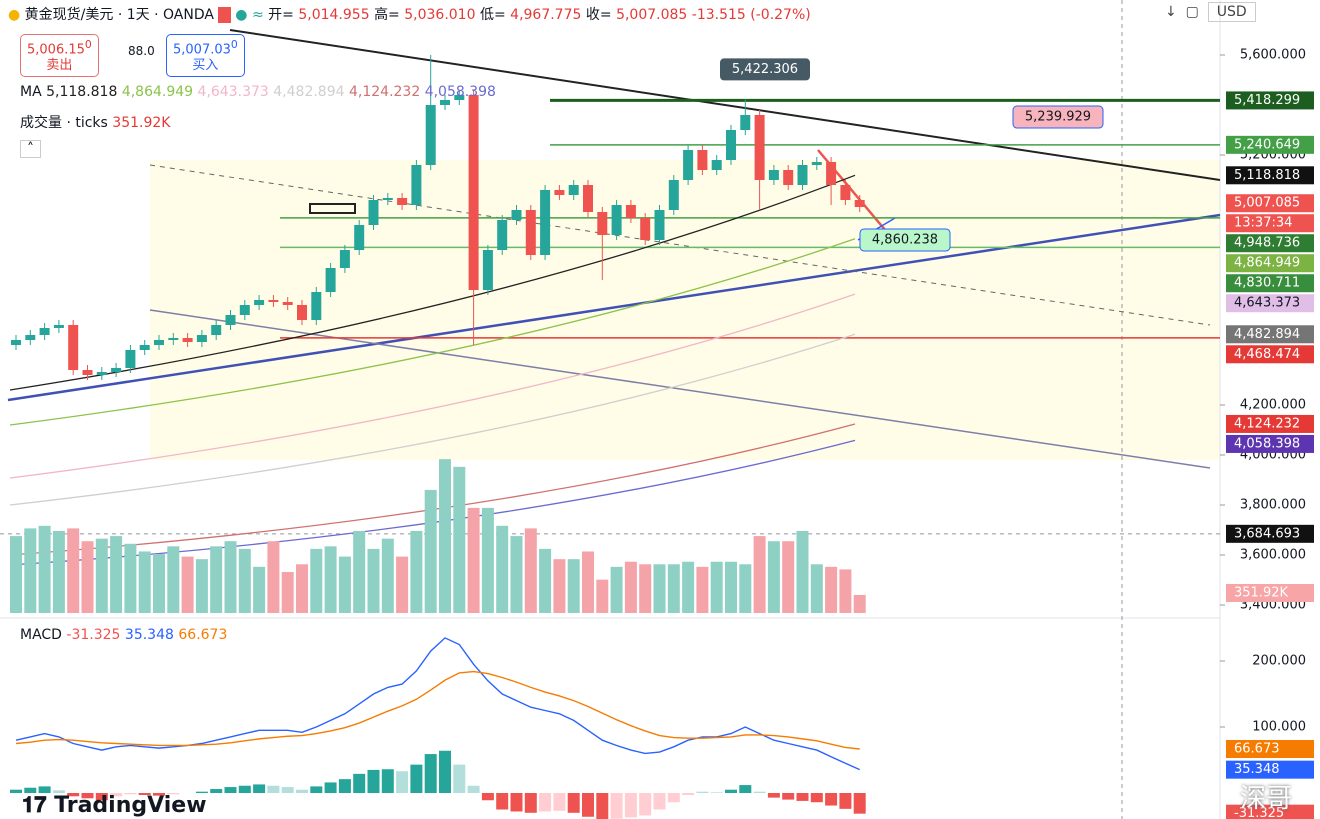  I want to click on price-badge-label: 4,643.373, so click(1267, 303).